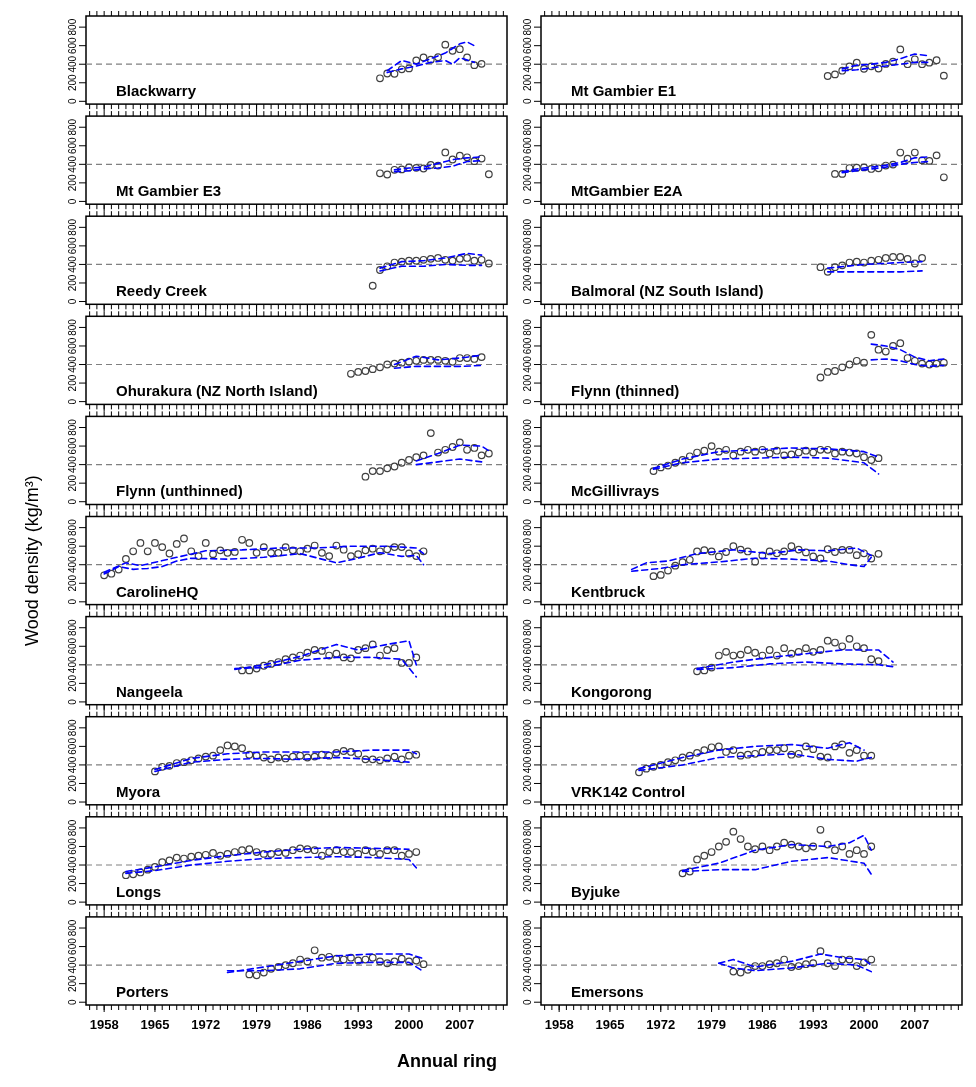  I want to click on text: Blackwarry, so click(156, 91).